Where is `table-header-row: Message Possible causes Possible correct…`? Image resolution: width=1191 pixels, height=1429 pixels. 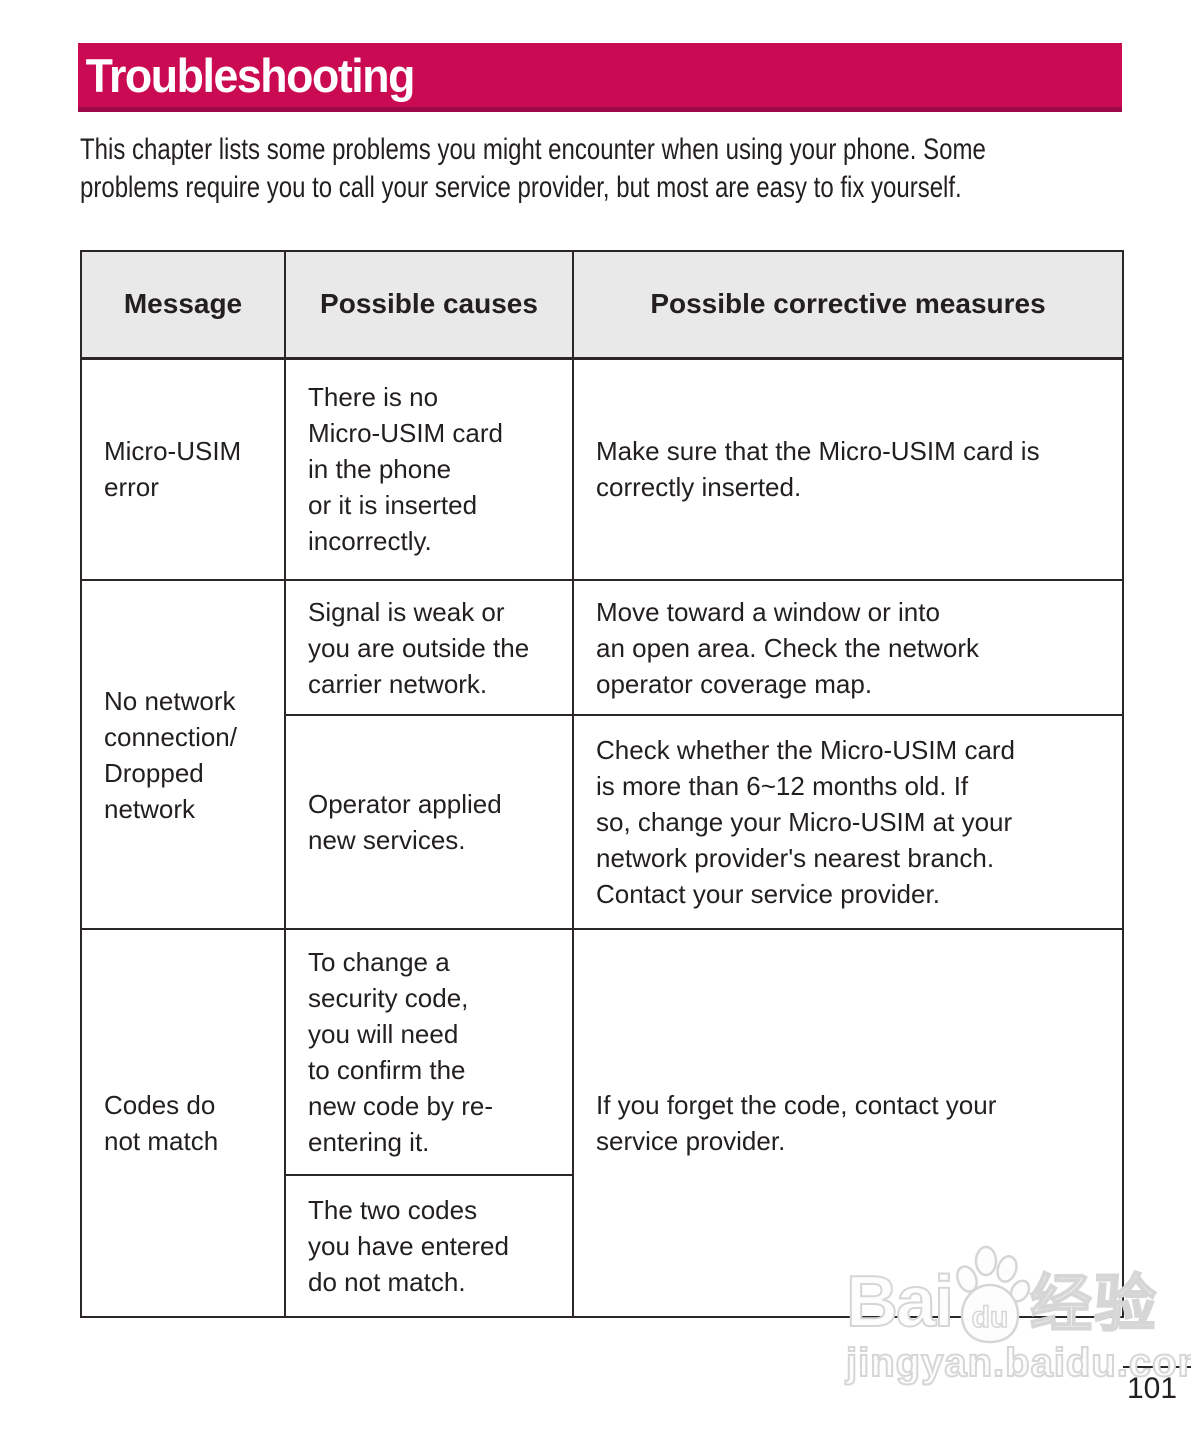 table-header-row: Message Possible causes Possible correct… is located at coordinates (602, 305).